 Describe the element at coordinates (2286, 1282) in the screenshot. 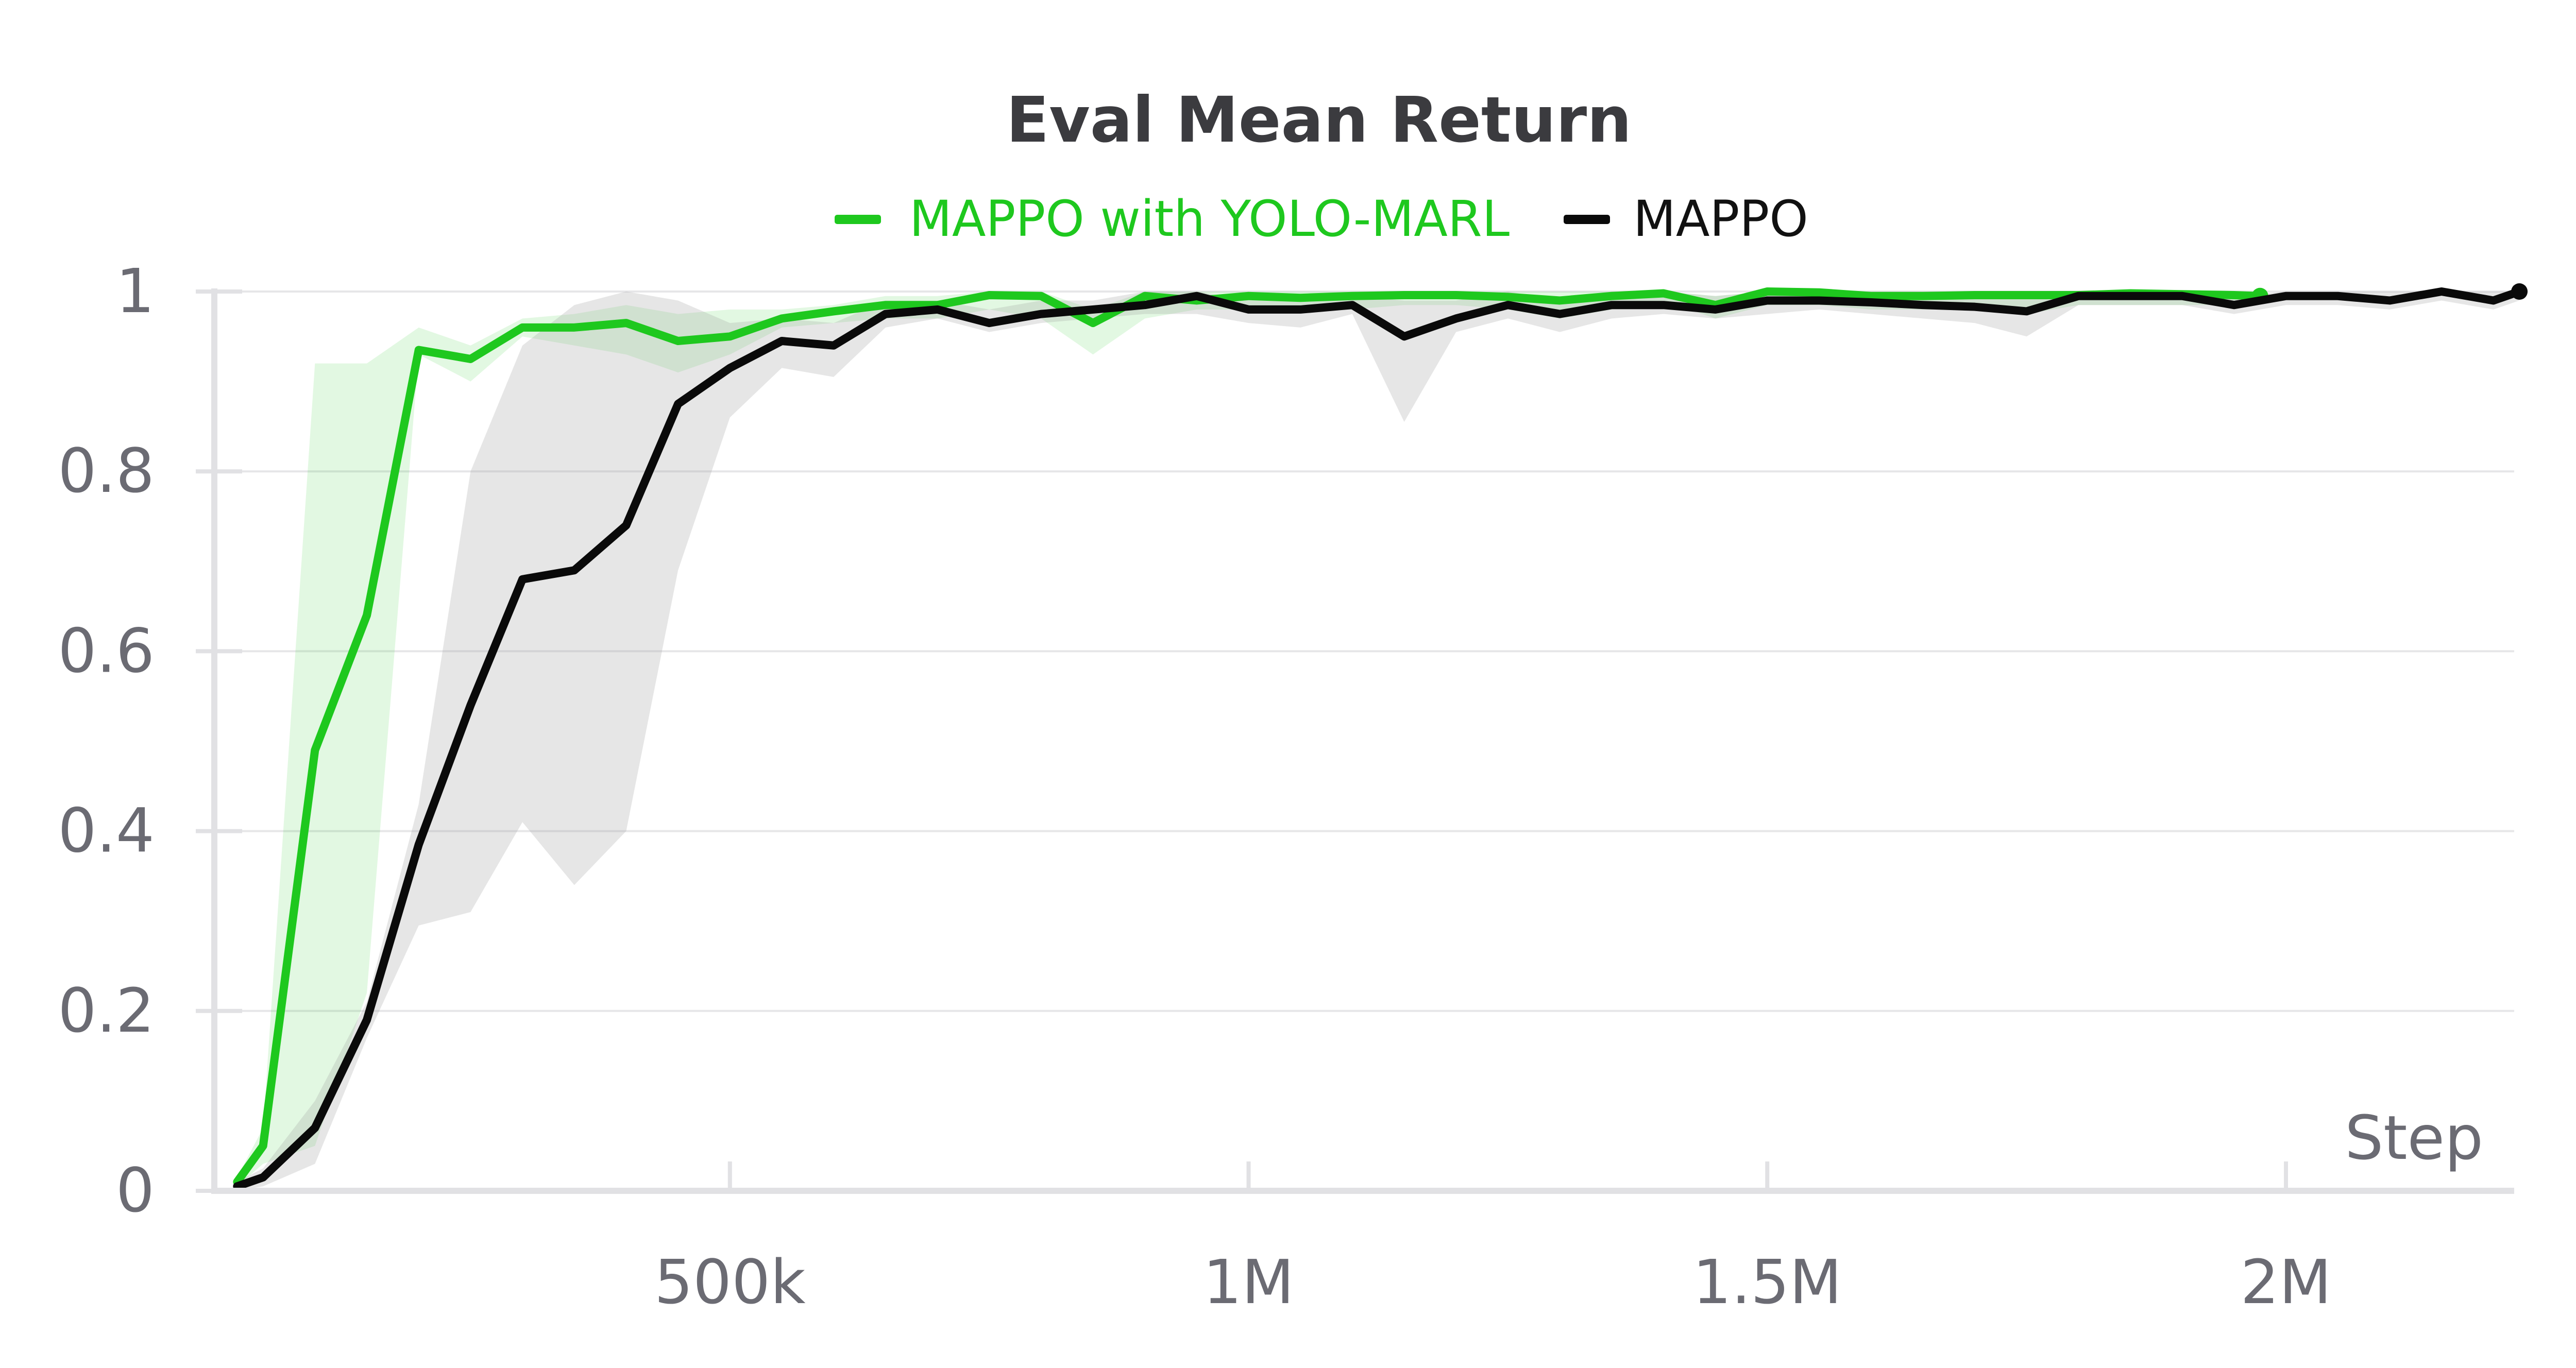

I see `x-tick-label: 2M` at that location.